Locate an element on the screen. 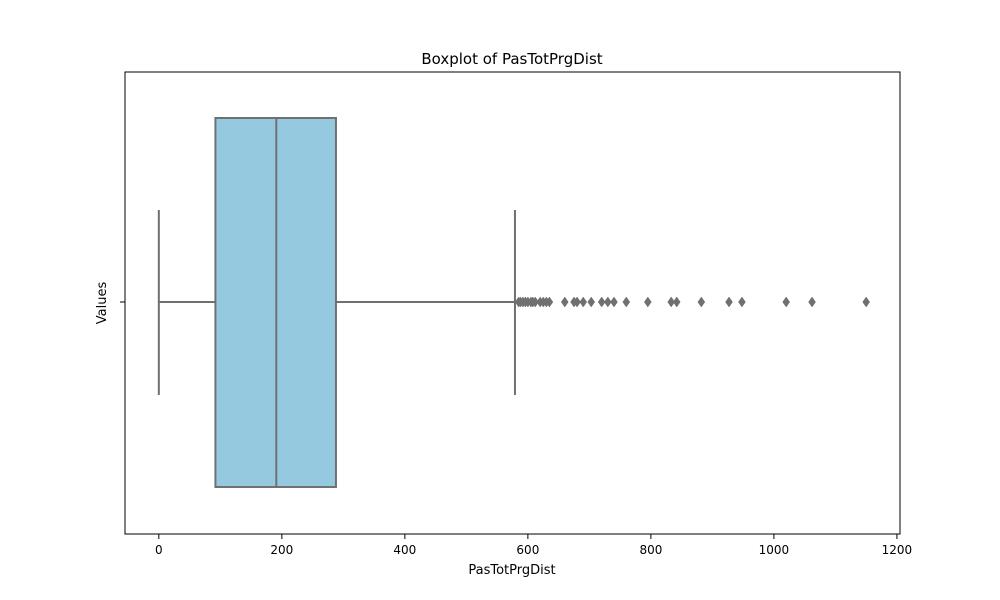 Image resolution: width=1000 pixels, height=600 pixels. x-axis-label: PasTotPrgDist is located at coordinates (511, 570).